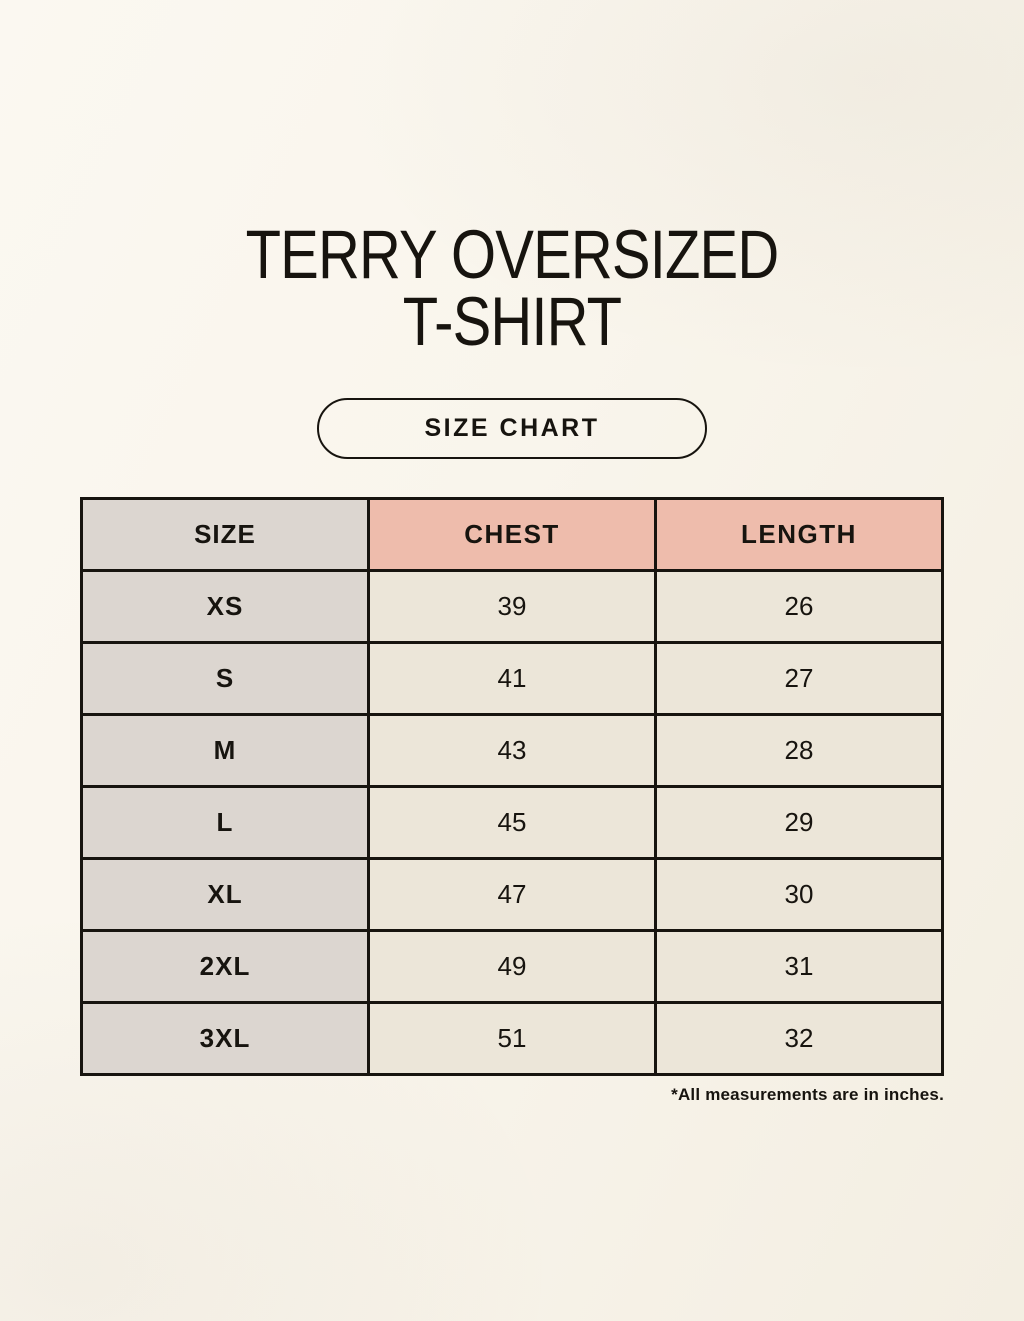 This screenshot has width=1024, height=1321. I want to click on chest-cell: 43, so click(512, 750).